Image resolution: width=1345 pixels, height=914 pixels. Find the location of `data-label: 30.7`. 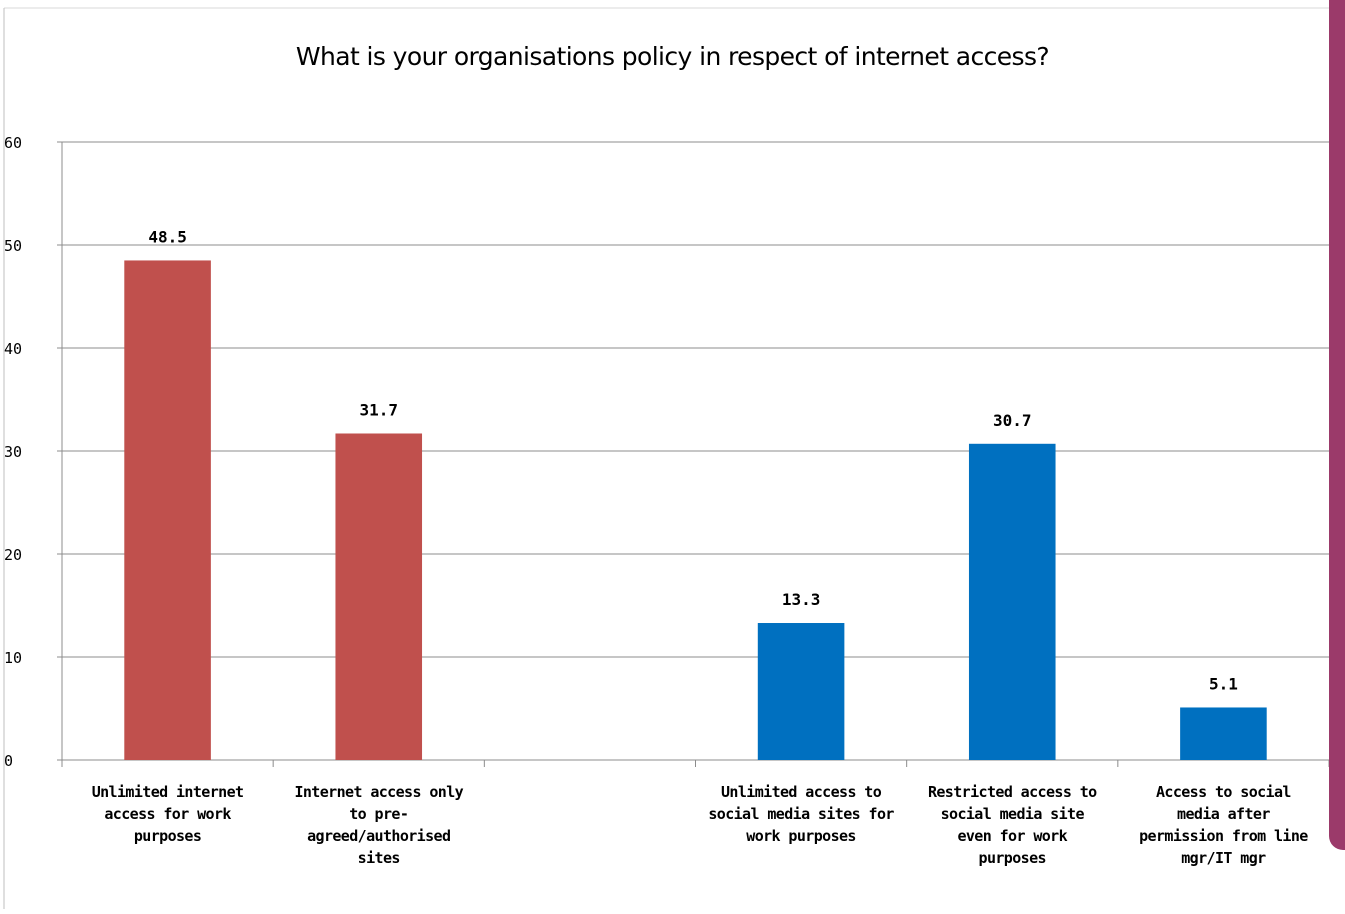

data-label: 30.7 is located at coordinates (1012, 420).